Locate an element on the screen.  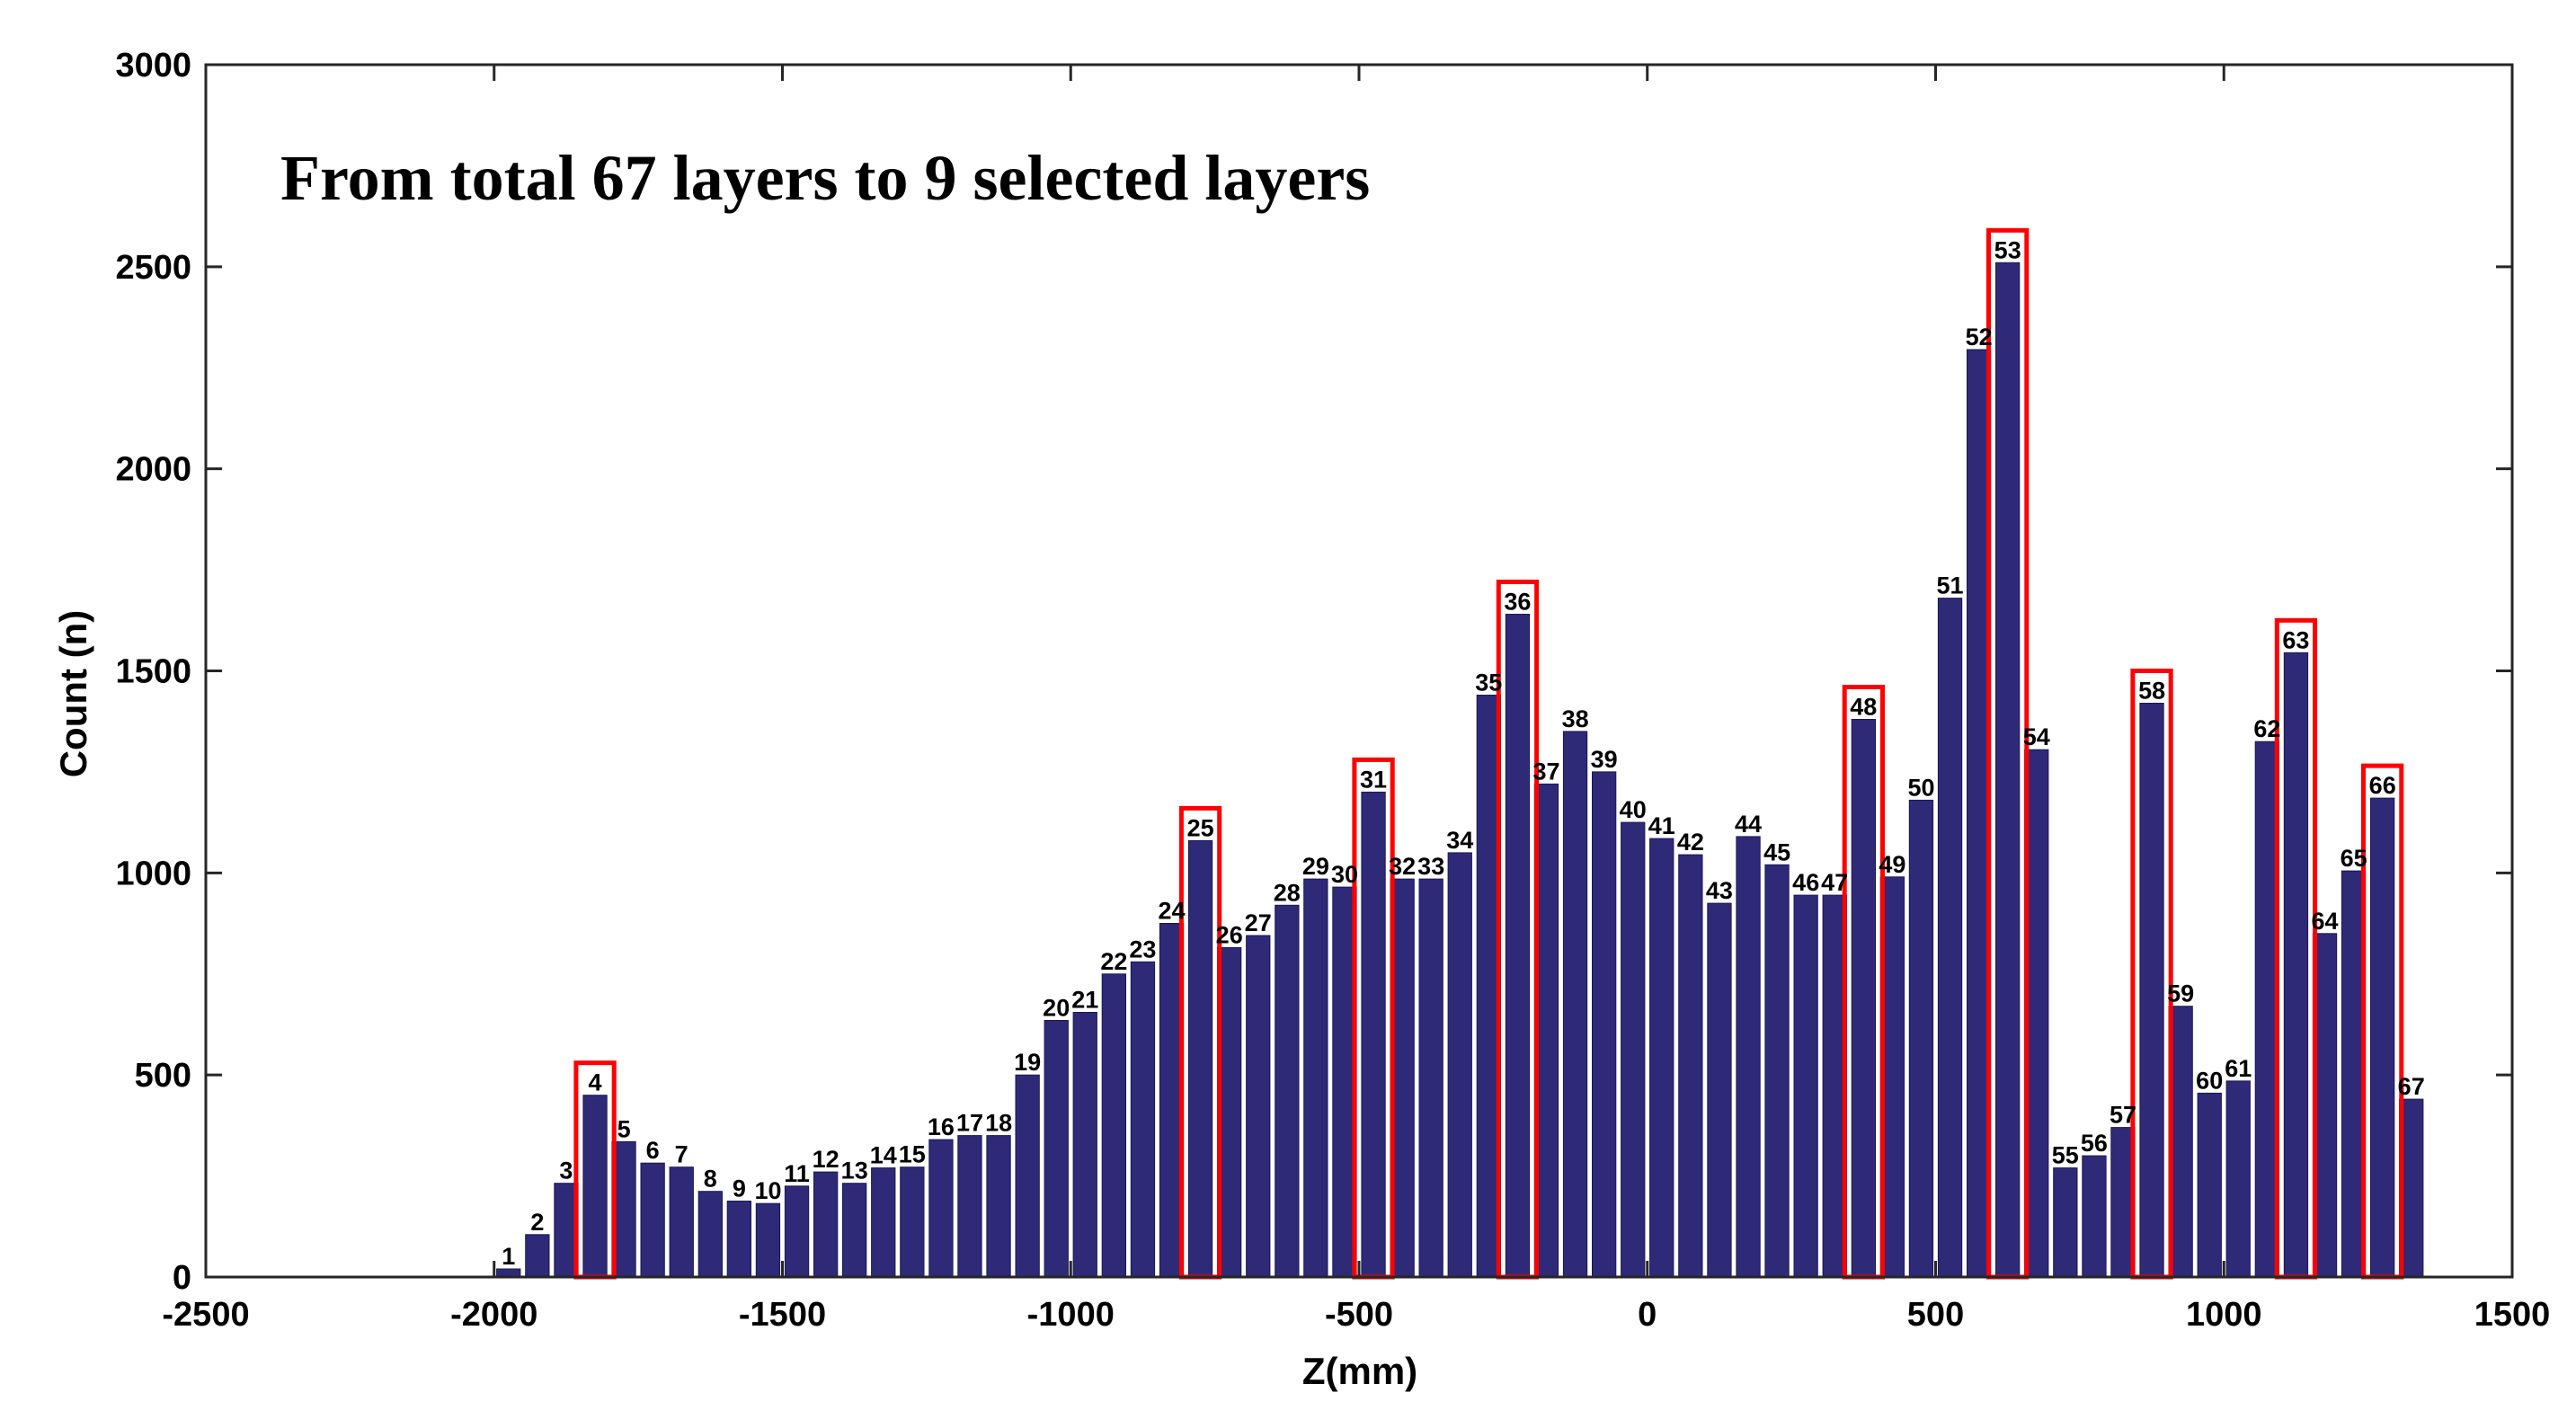
bar-label-8: 8 is located at coordinates (710, 1179).